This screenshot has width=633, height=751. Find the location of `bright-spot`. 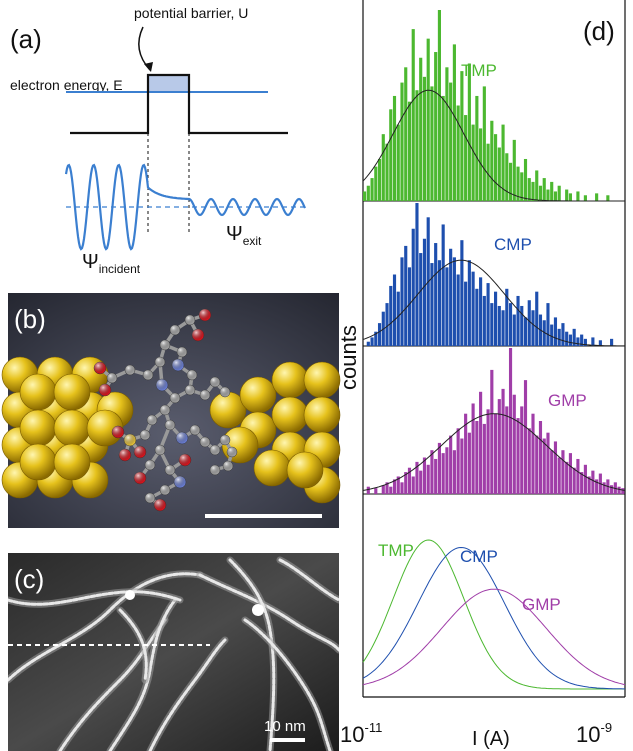

bright-spot is located at coordinates (130, 595).